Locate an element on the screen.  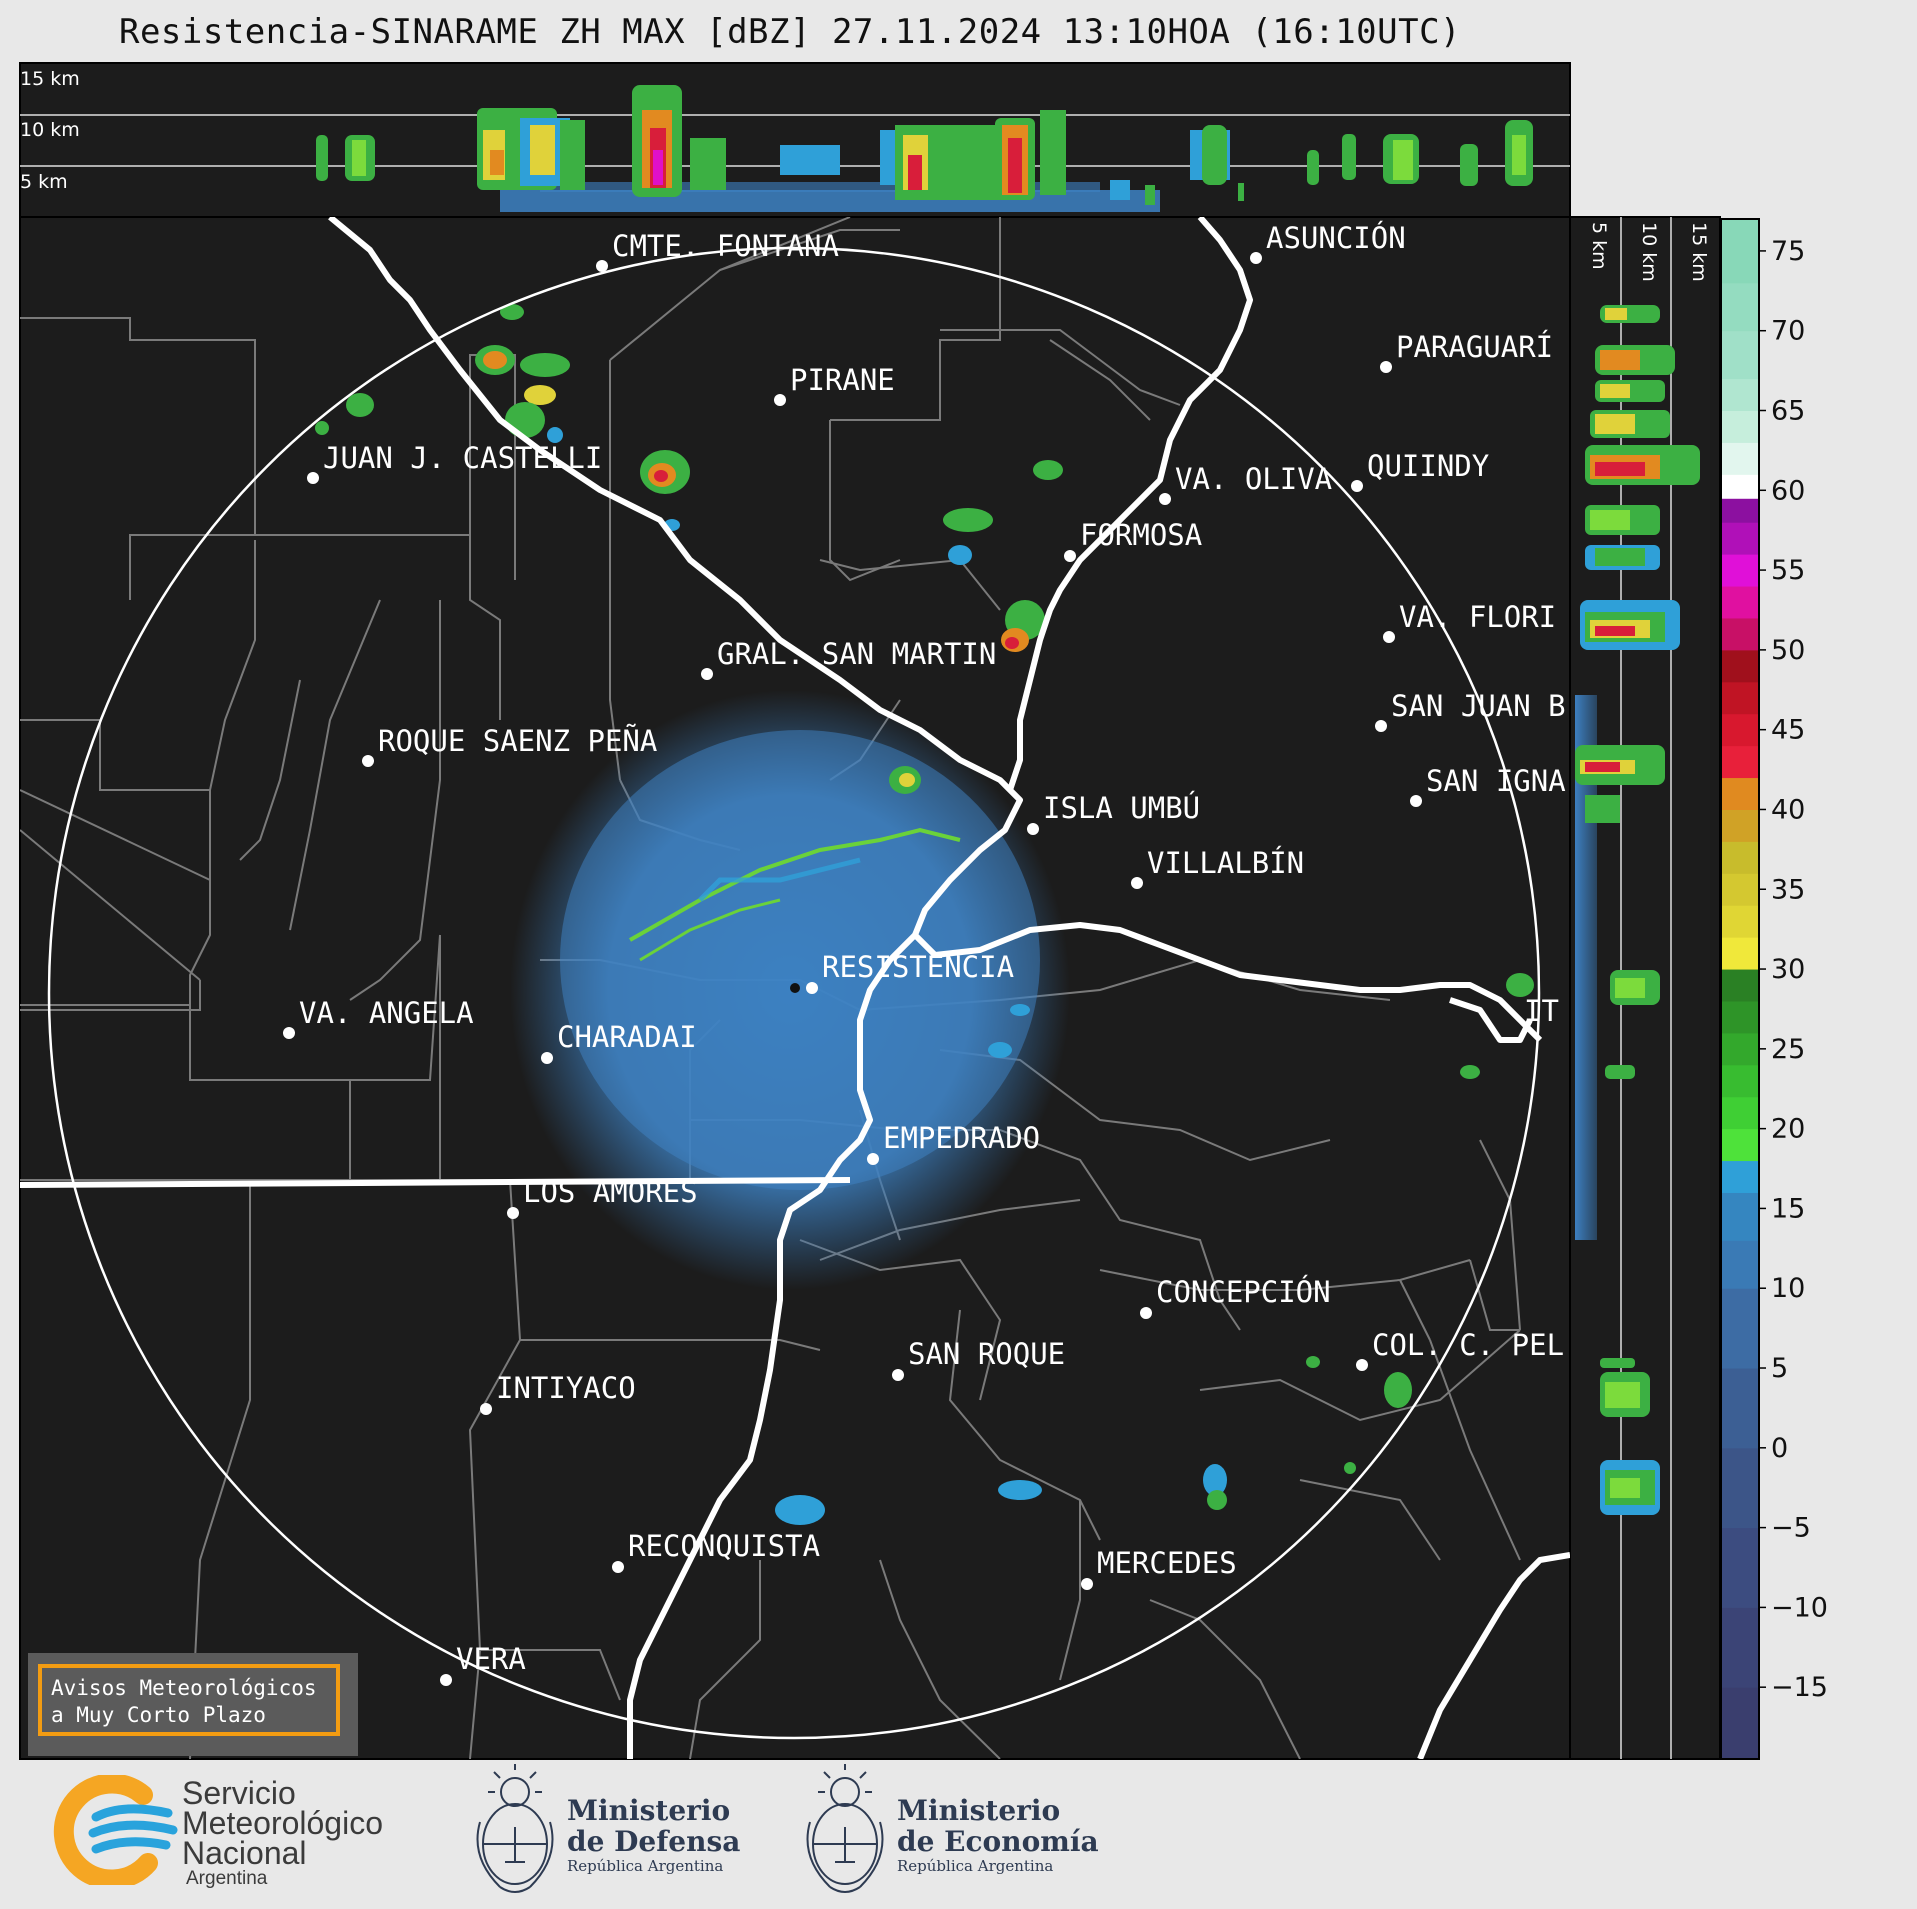
notice-line-2: a Muy Corto Plazo is located at coordinates (158, 1715).